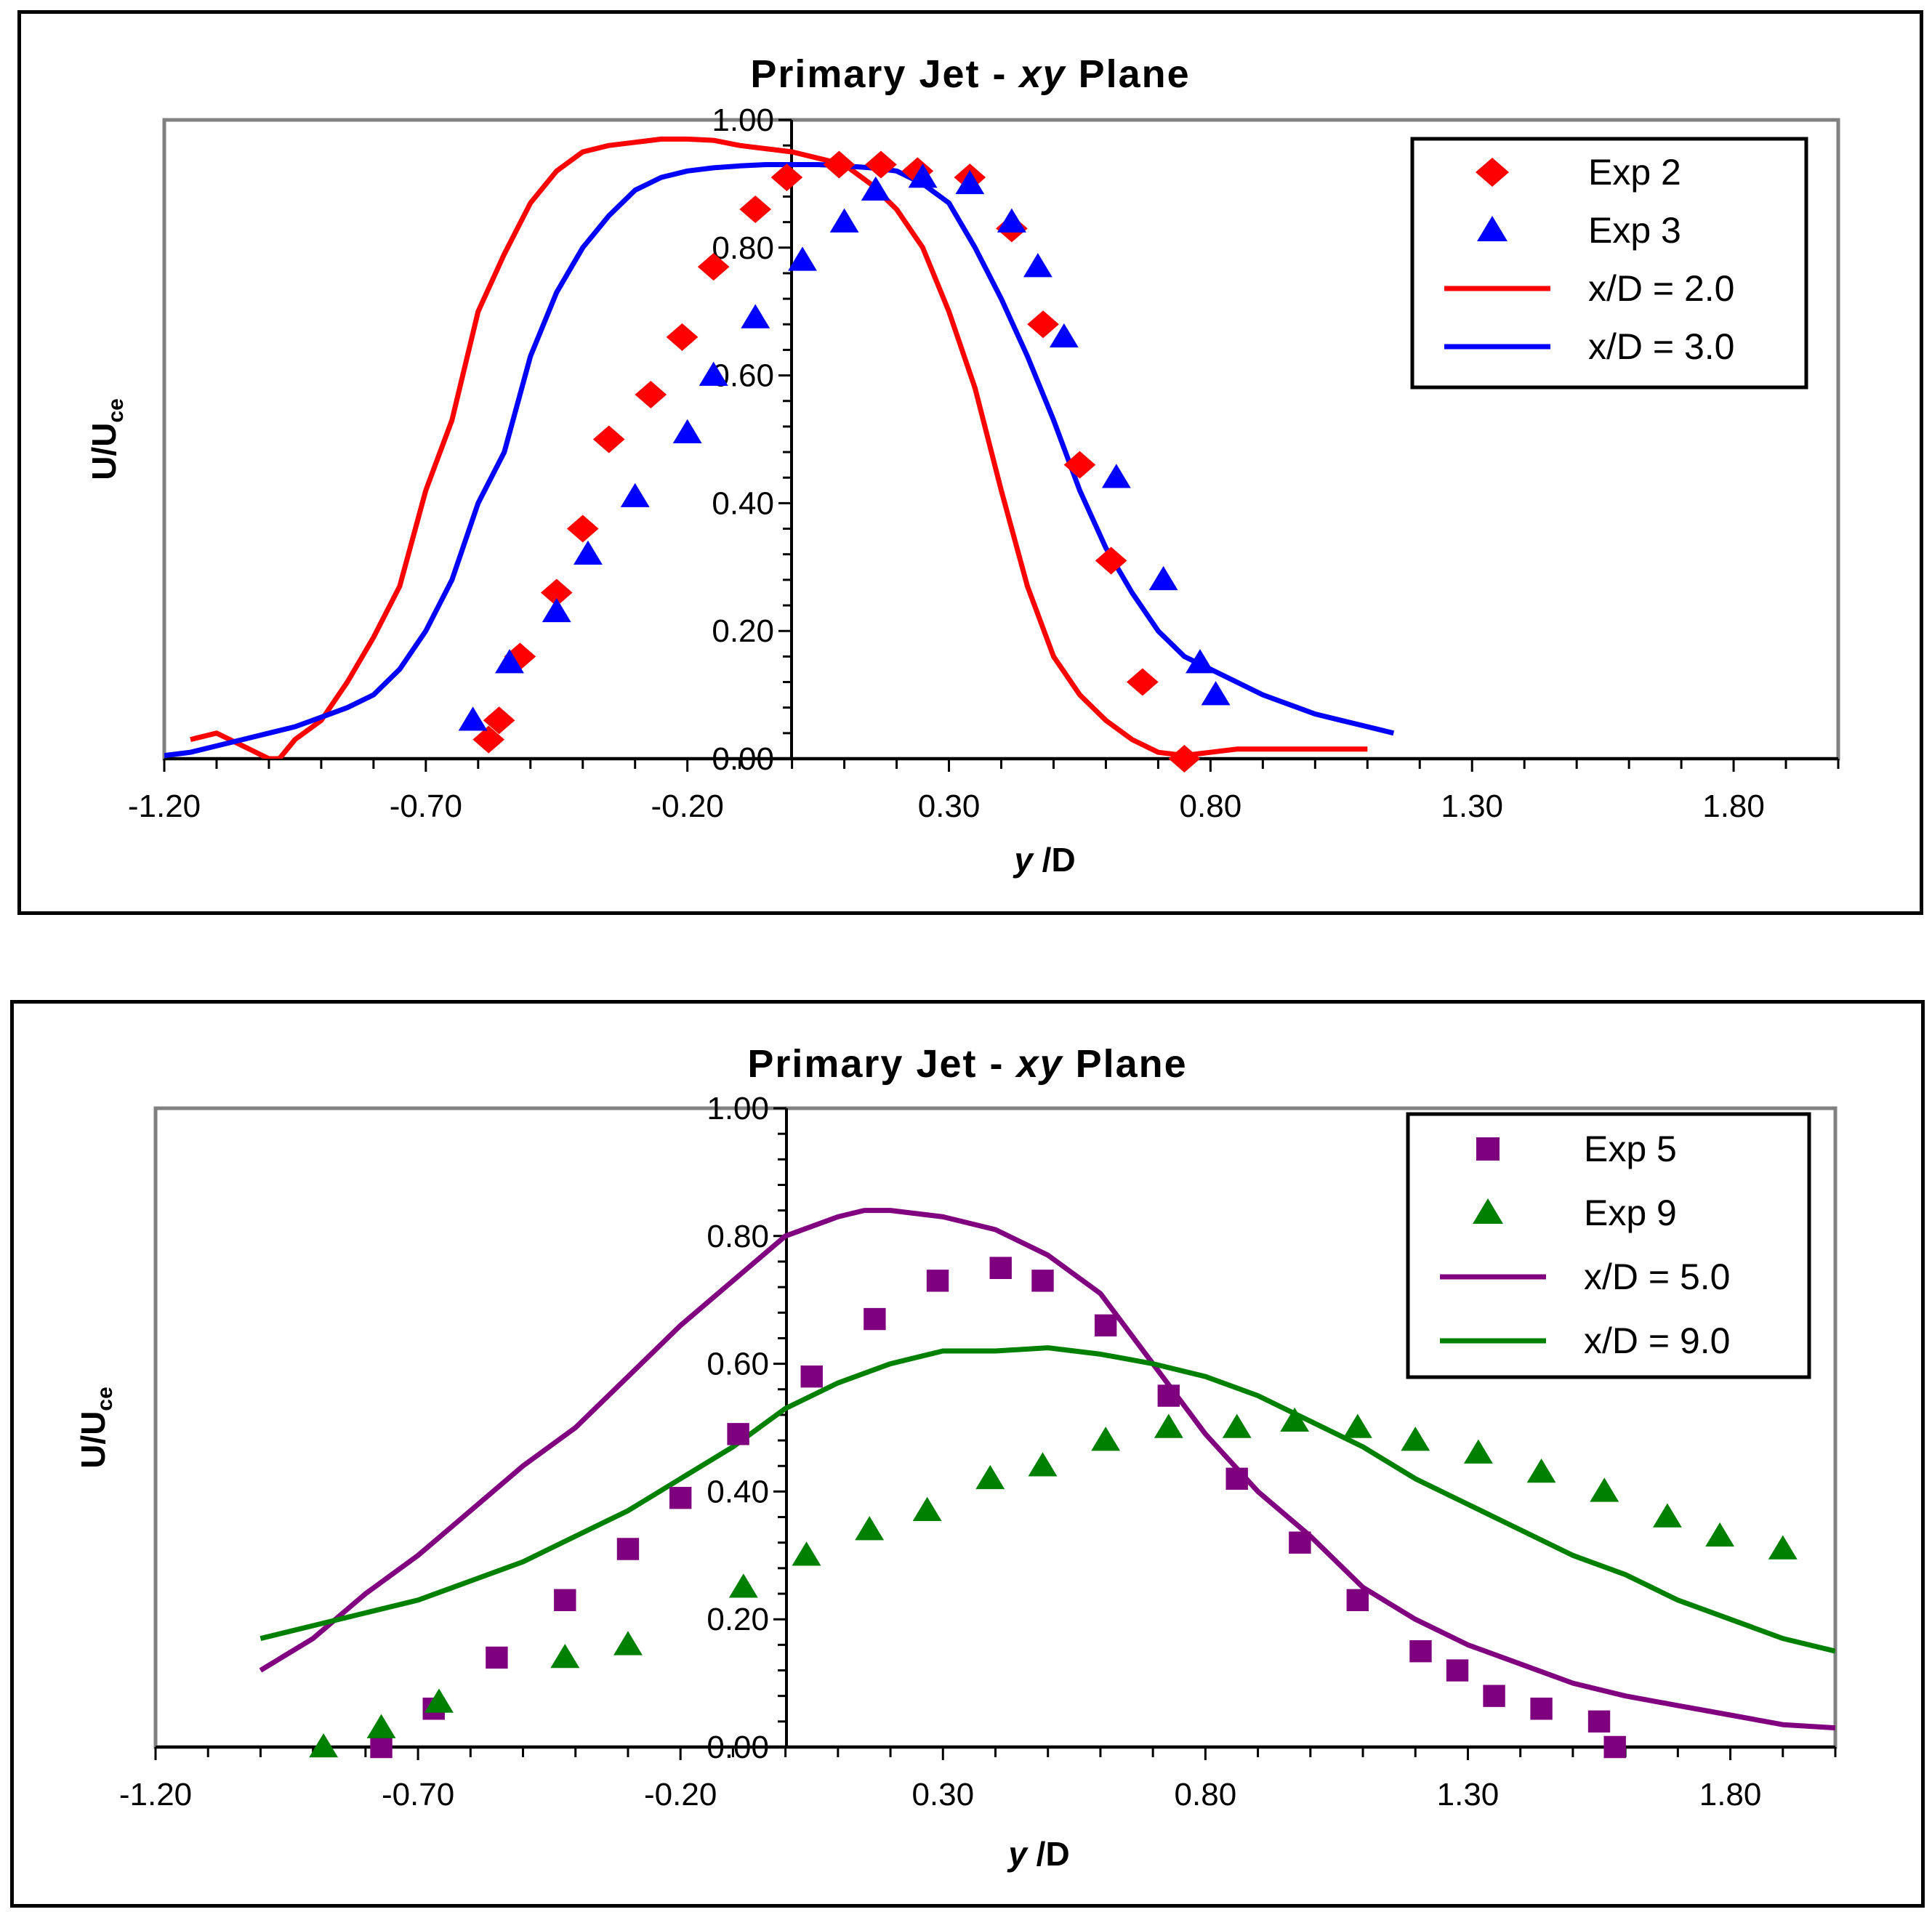  What do you see at coordinates (743, 759) in the screenshot?
I see `y-tick-label: 0.00` at bounding box center [743, 759].